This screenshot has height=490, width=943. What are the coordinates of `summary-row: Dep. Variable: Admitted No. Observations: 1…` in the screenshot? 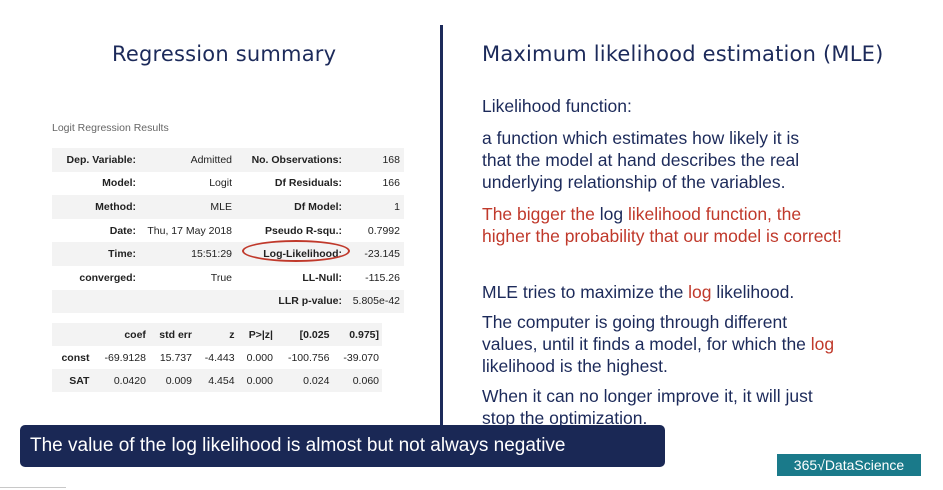 It's located at (228, 160).